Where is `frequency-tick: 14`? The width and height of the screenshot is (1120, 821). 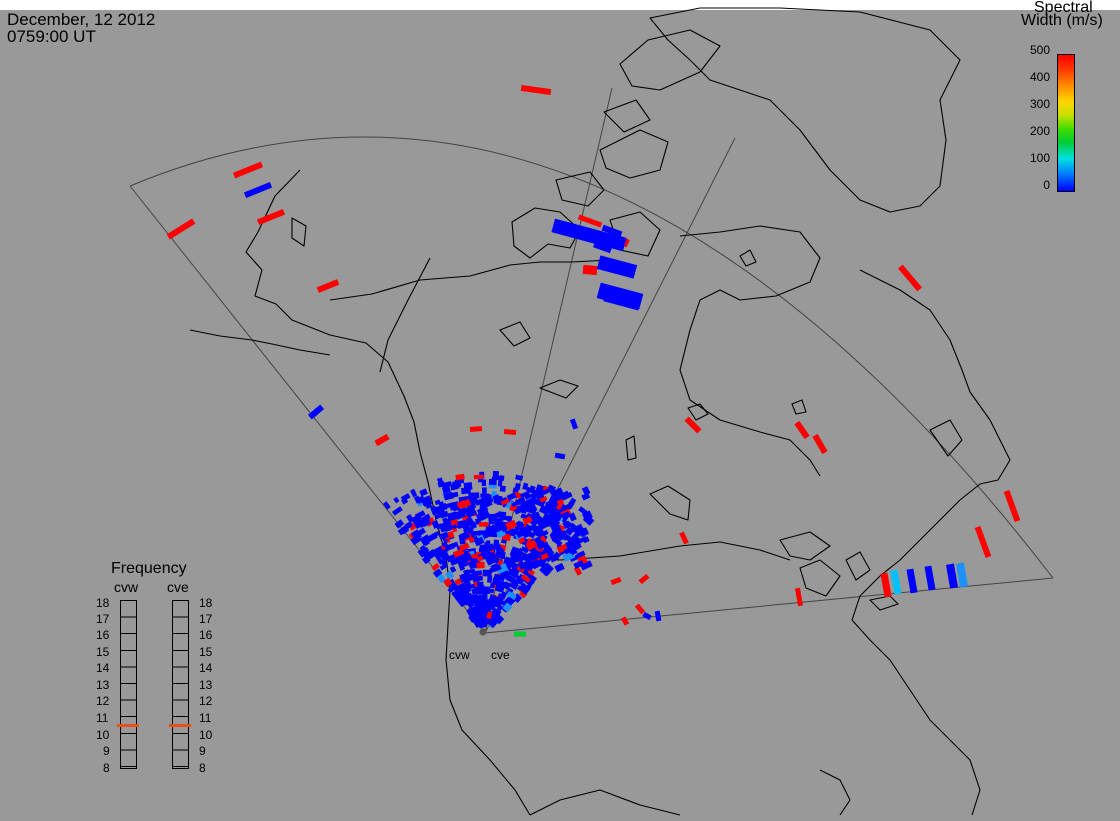 frequency-tick: 14 is located at coordinates (206, 668).